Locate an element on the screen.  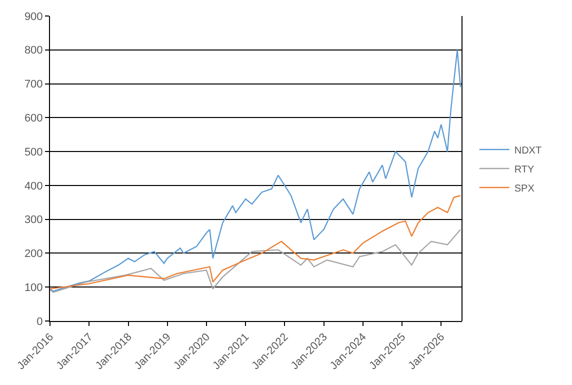
y-tick-label: 400 is located at coordinates (33, 186).